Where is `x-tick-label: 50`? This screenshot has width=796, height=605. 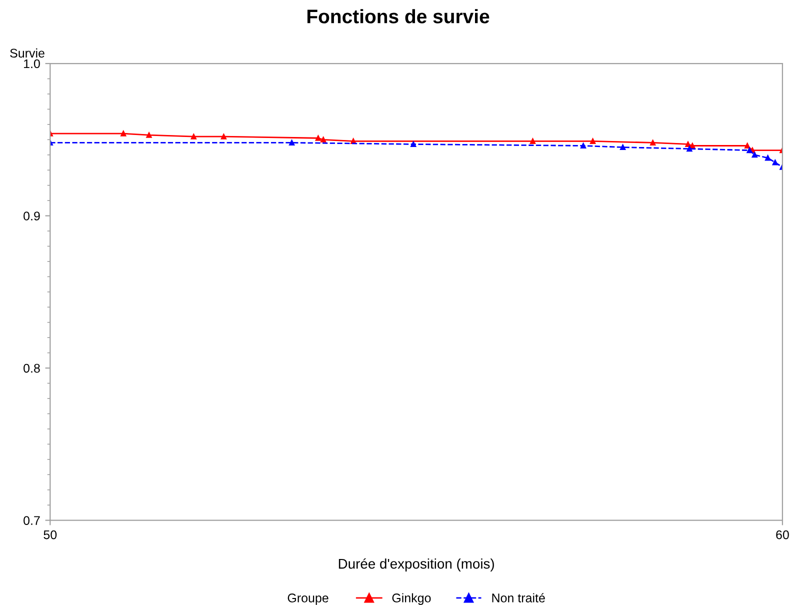
x-tick-label: 50 is located at coordinates (50, 535).